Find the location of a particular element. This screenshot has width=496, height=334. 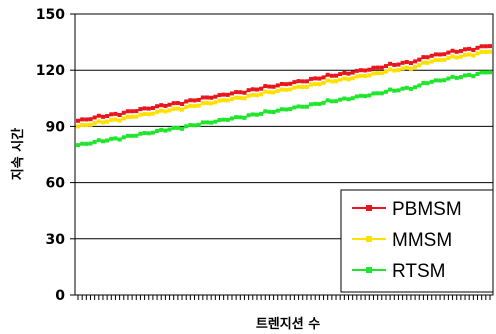

y-axis-ticks: 0 30 60 90 120 150 is located at coordinates (55, 155).